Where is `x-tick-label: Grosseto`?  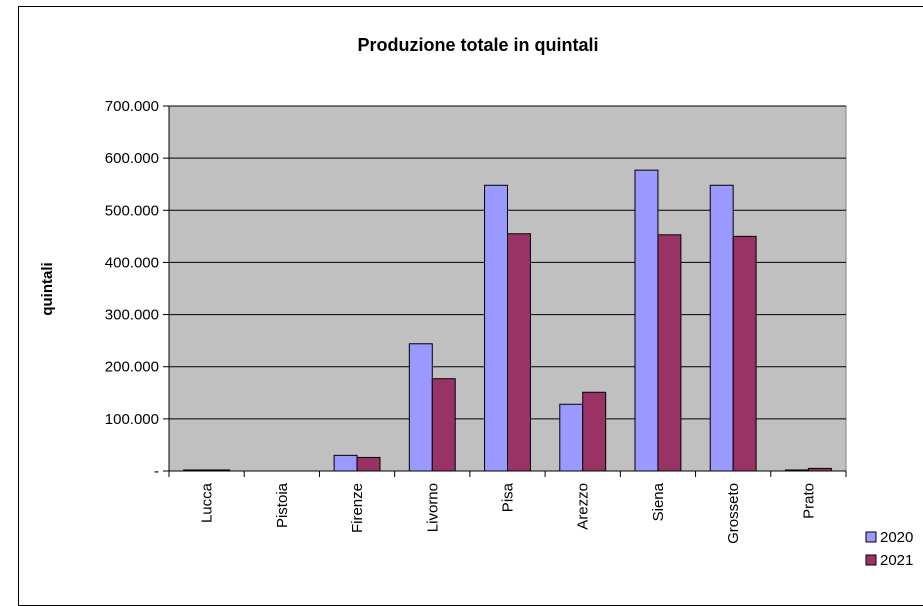
x-tick-label: Grosseto is located at coordinates (733, 513).